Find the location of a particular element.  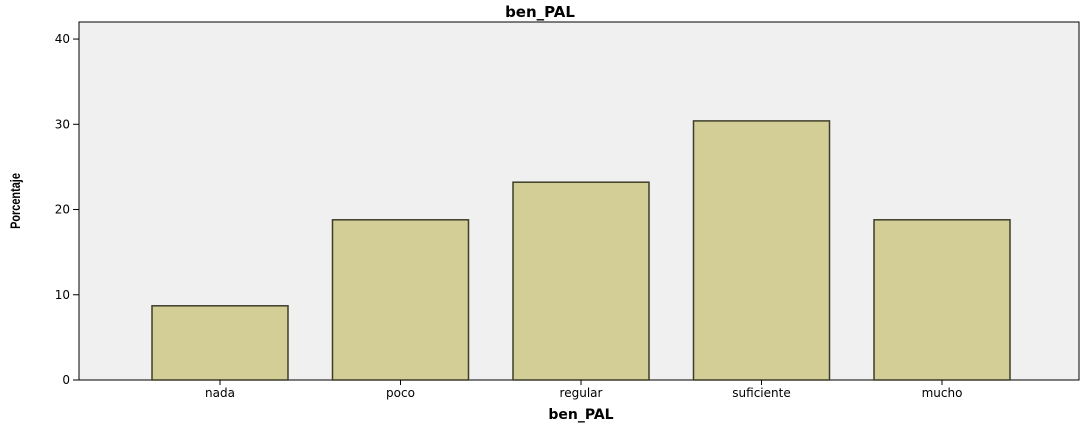

y-tick-label: 20 is located at coordinates (62, 210).